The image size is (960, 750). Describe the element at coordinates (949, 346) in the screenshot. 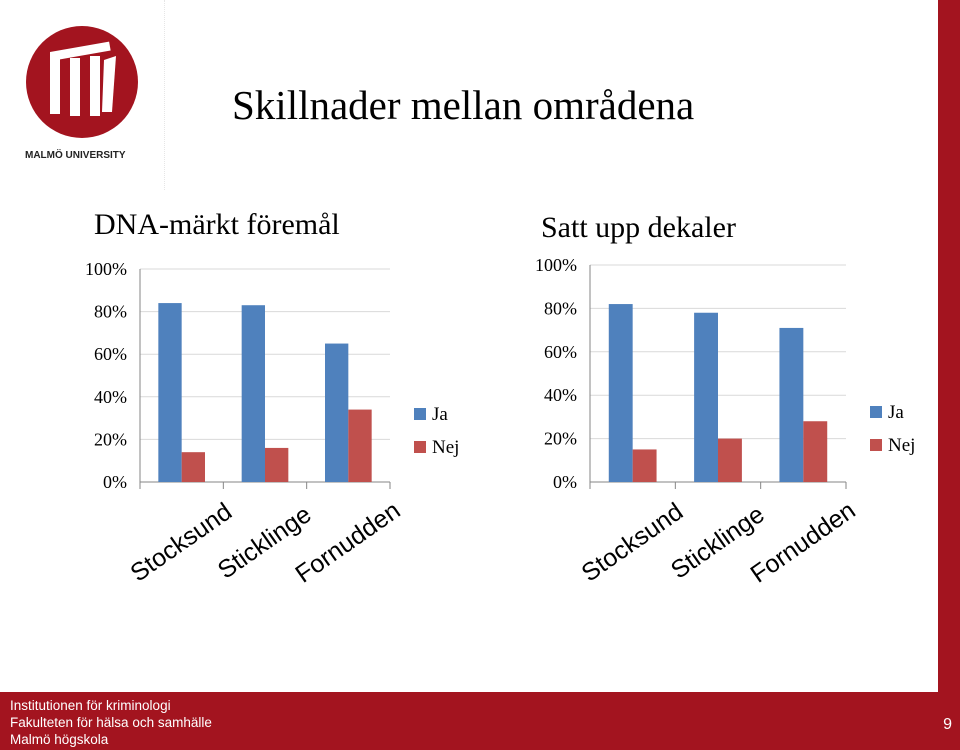

I see `right-accent-bar` at that location.